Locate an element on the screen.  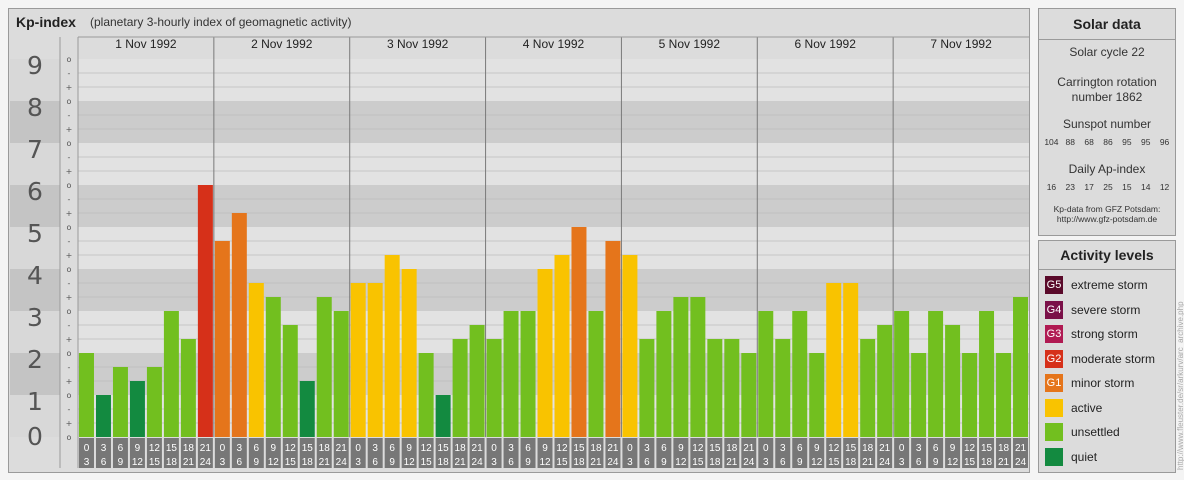
legend-label: extreme storm is located at coordinates (1109, 285).